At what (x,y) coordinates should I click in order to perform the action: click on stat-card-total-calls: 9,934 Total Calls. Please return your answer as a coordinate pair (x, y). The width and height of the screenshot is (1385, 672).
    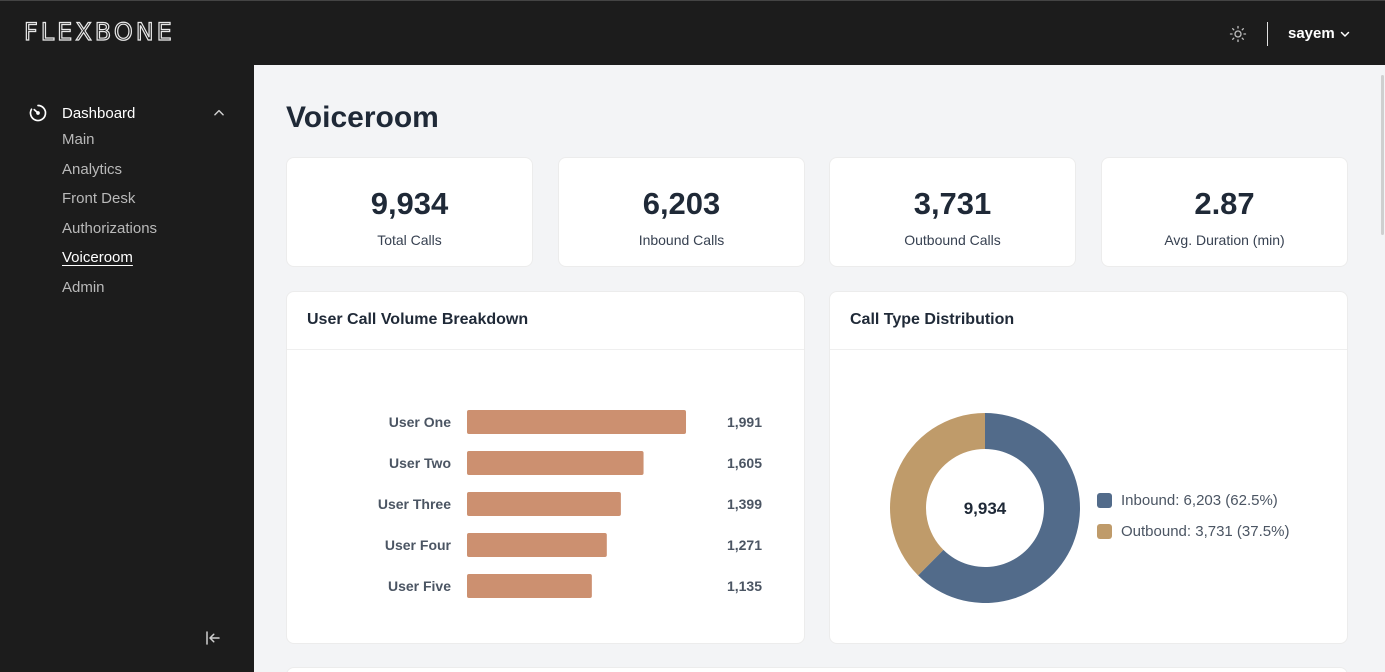
    Looking at the image, I should click on (409, 212).